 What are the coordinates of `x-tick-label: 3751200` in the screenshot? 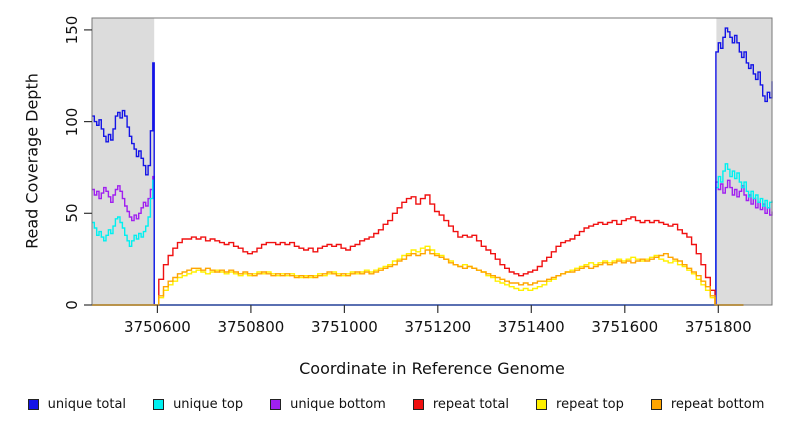 It's located at (438, 327).